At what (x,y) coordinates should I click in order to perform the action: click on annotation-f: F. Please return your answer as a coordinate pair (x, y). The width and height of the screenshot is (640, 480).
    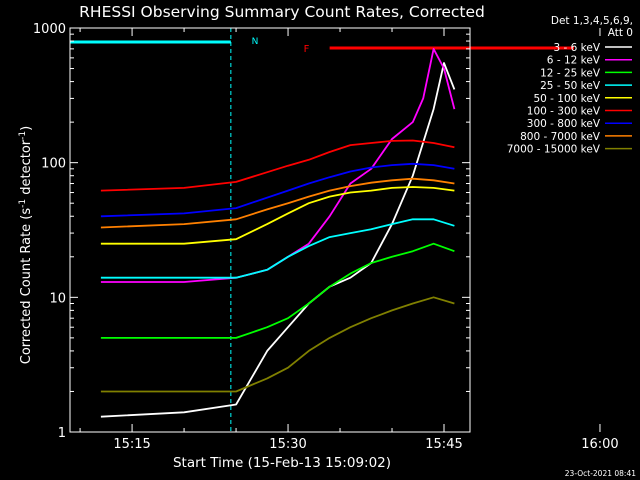
    Looking at the image, I should click on (307, 49).